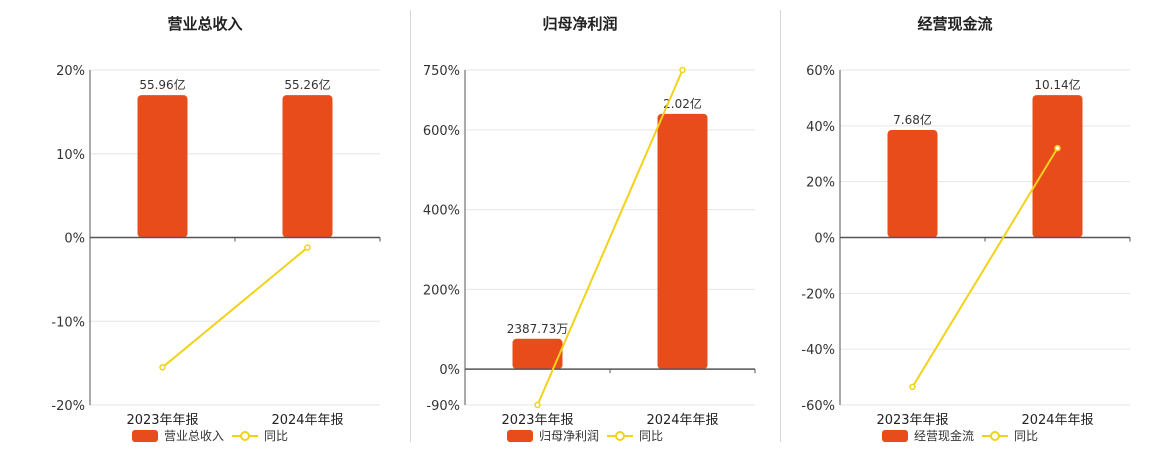  I want to click on bar-data-label: 55.26亿, so click(307, 84).